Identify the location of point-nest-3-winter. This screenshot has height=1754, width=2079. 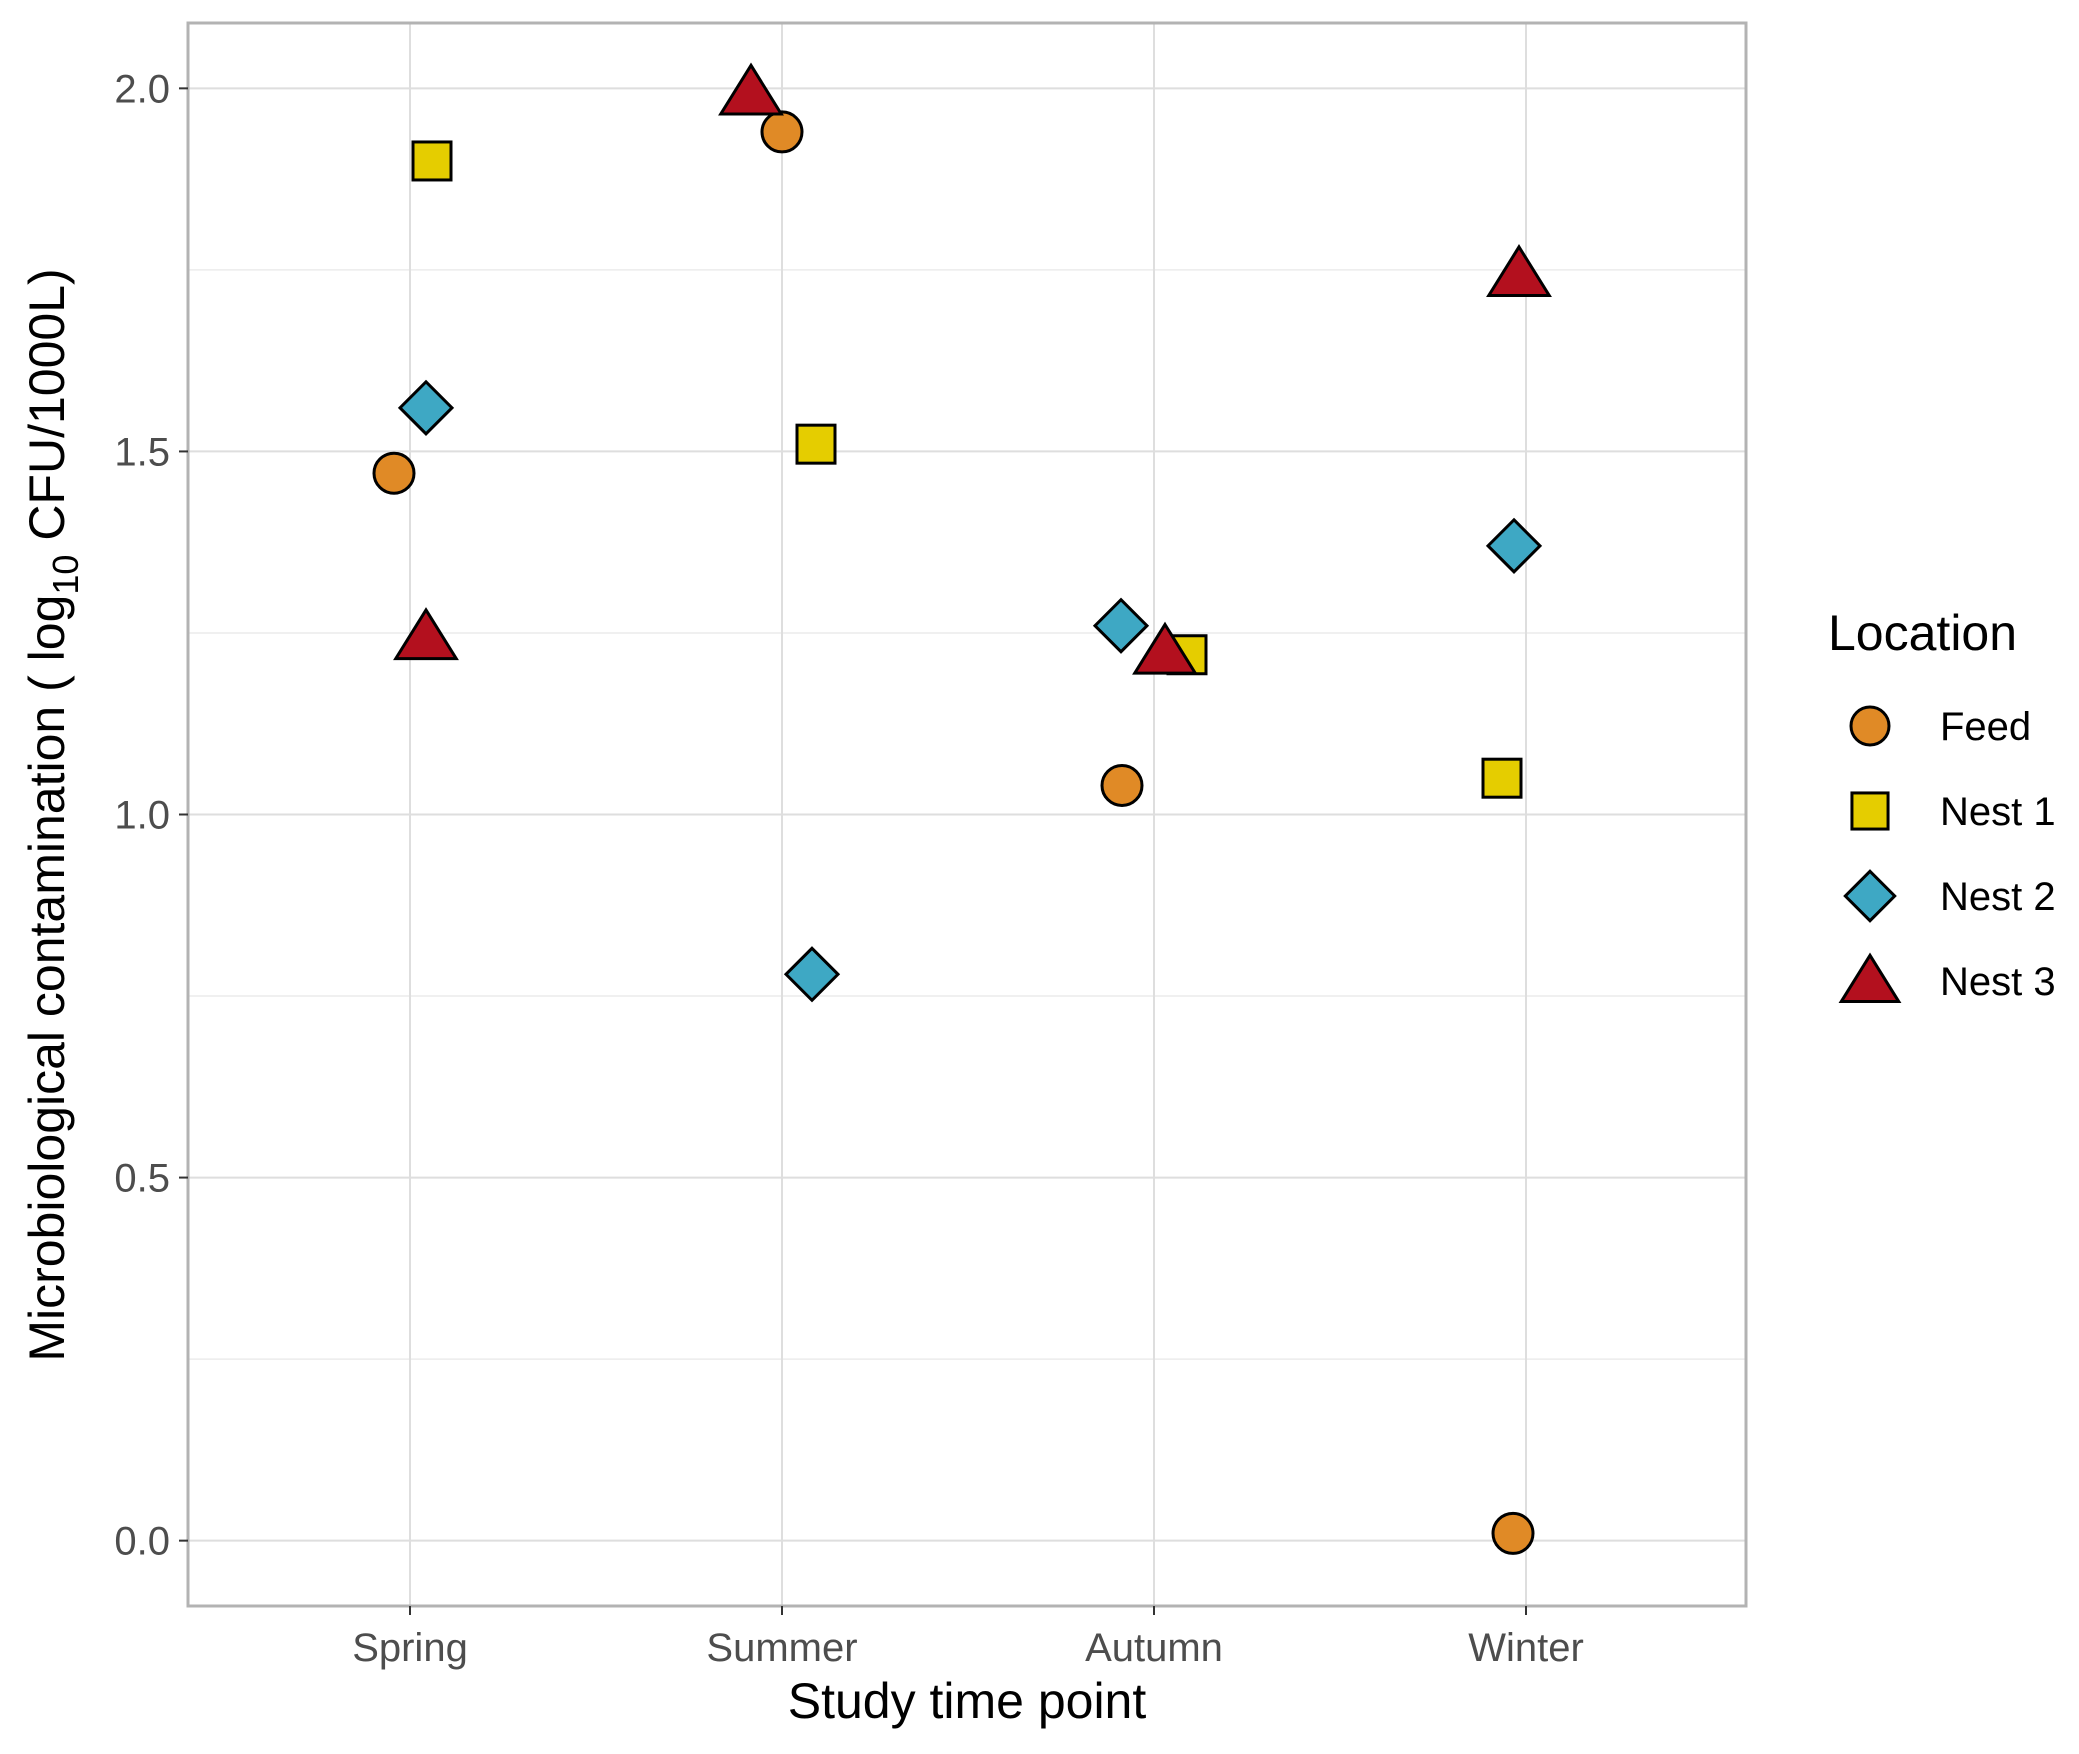
(1519, 270).